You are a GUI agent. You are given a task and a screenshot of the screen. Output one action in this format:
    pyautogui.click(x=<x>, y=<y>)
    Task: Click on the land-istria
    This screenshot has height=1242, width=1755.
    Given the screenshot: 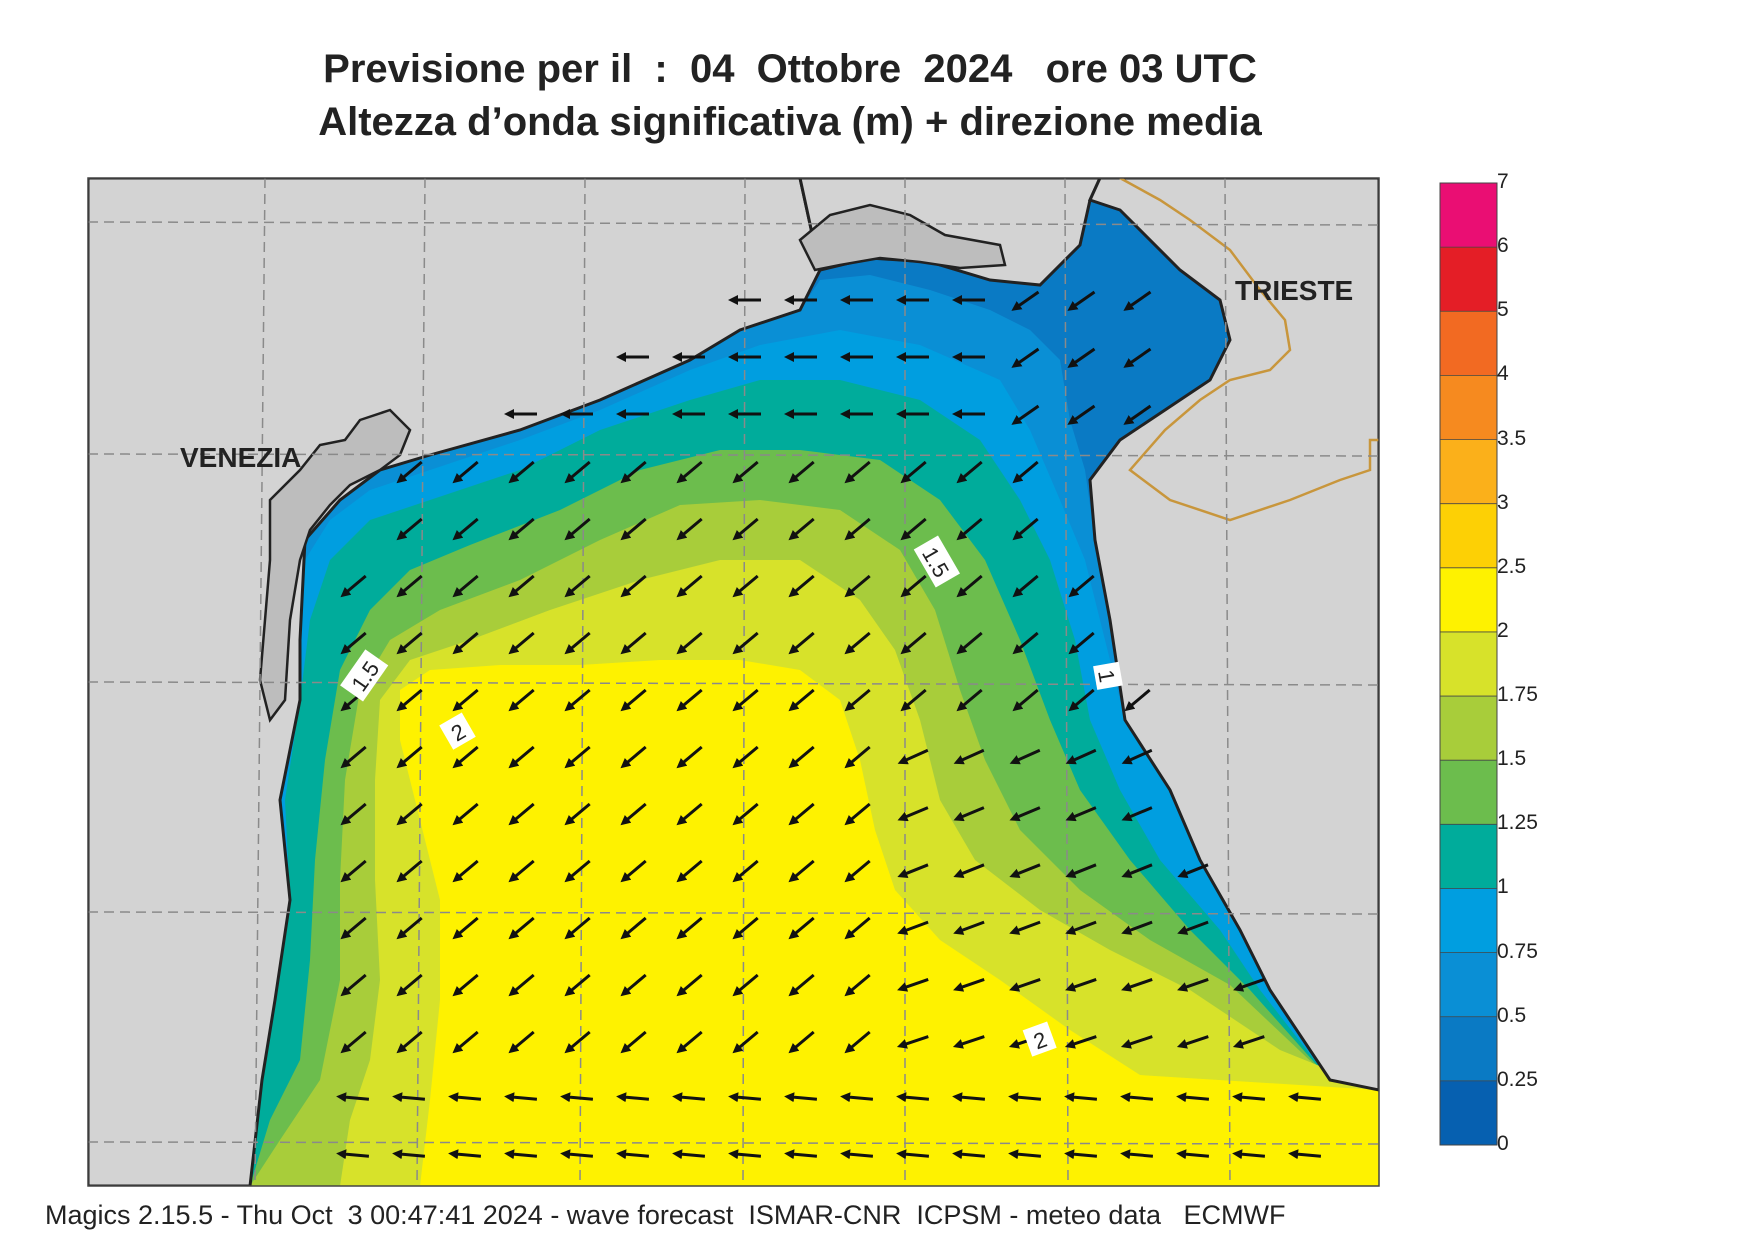 What is the action you would take?
    pyautogui.click(x=1233, y=635)
    